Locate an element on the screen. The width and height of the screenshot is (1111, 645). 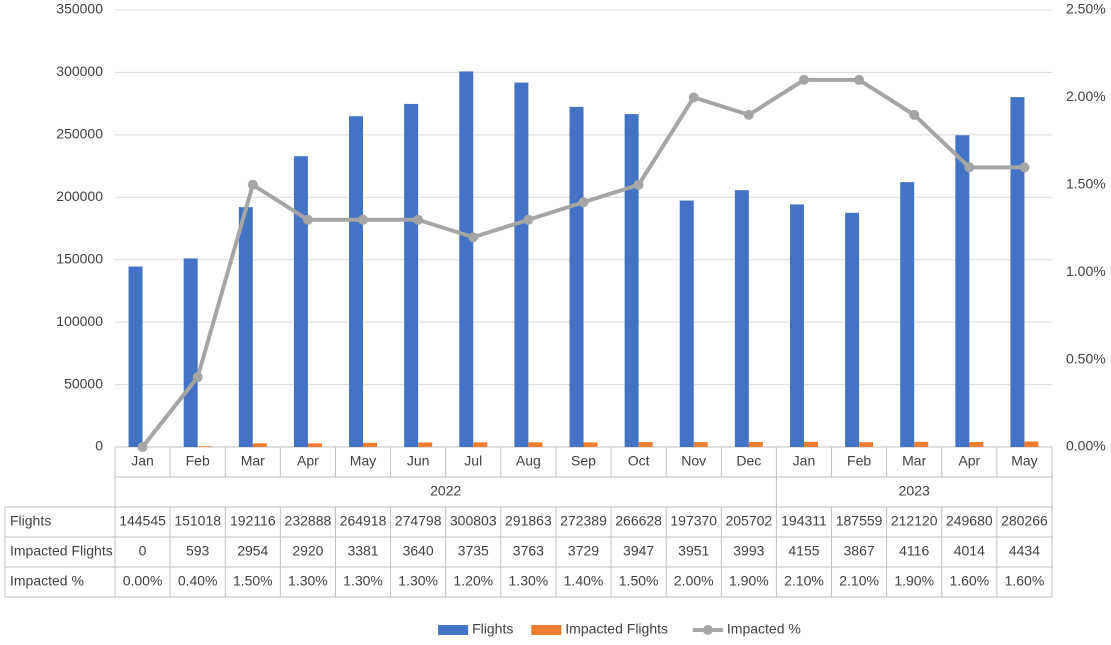
table-cell: 264918 is located at coordinates (363, 521).